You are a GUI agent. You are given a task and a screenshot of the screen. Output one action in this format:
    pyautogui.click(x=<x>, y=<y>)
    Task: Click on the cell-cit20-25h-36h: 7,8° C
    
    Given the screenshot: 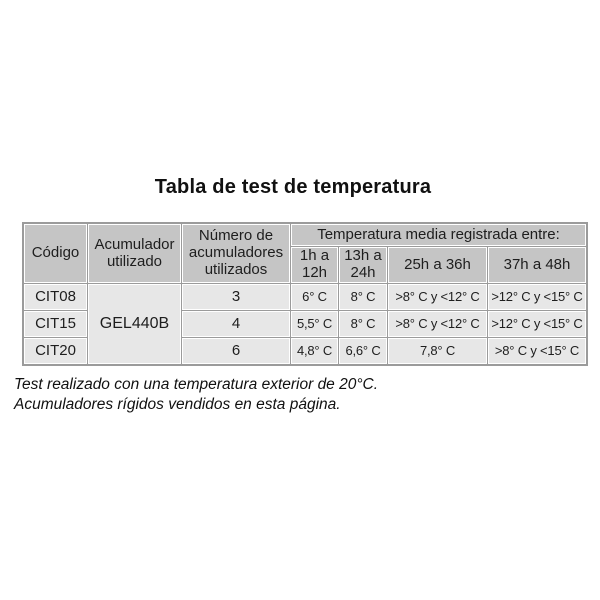 What is the action you would take?
    pyautogui.click(x=437, y=351)
    